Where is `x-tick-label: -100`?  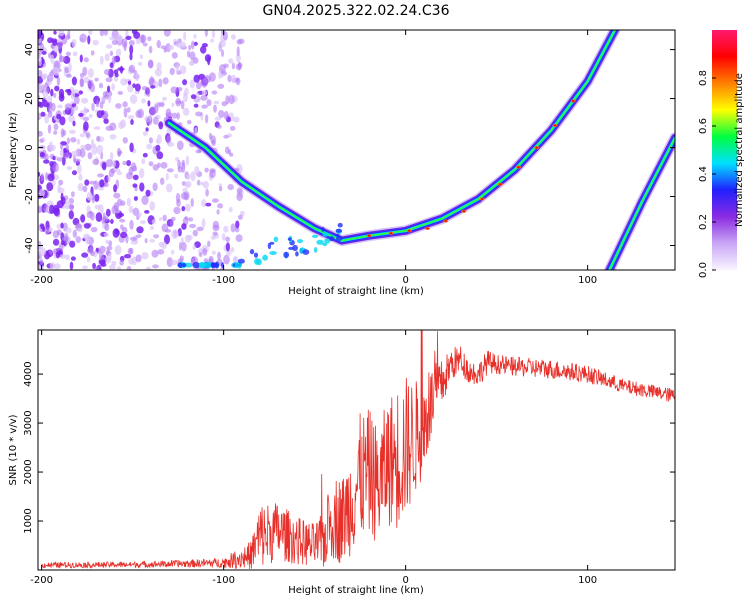
x-tick-label: -100 is located at coordinates (223, 580).